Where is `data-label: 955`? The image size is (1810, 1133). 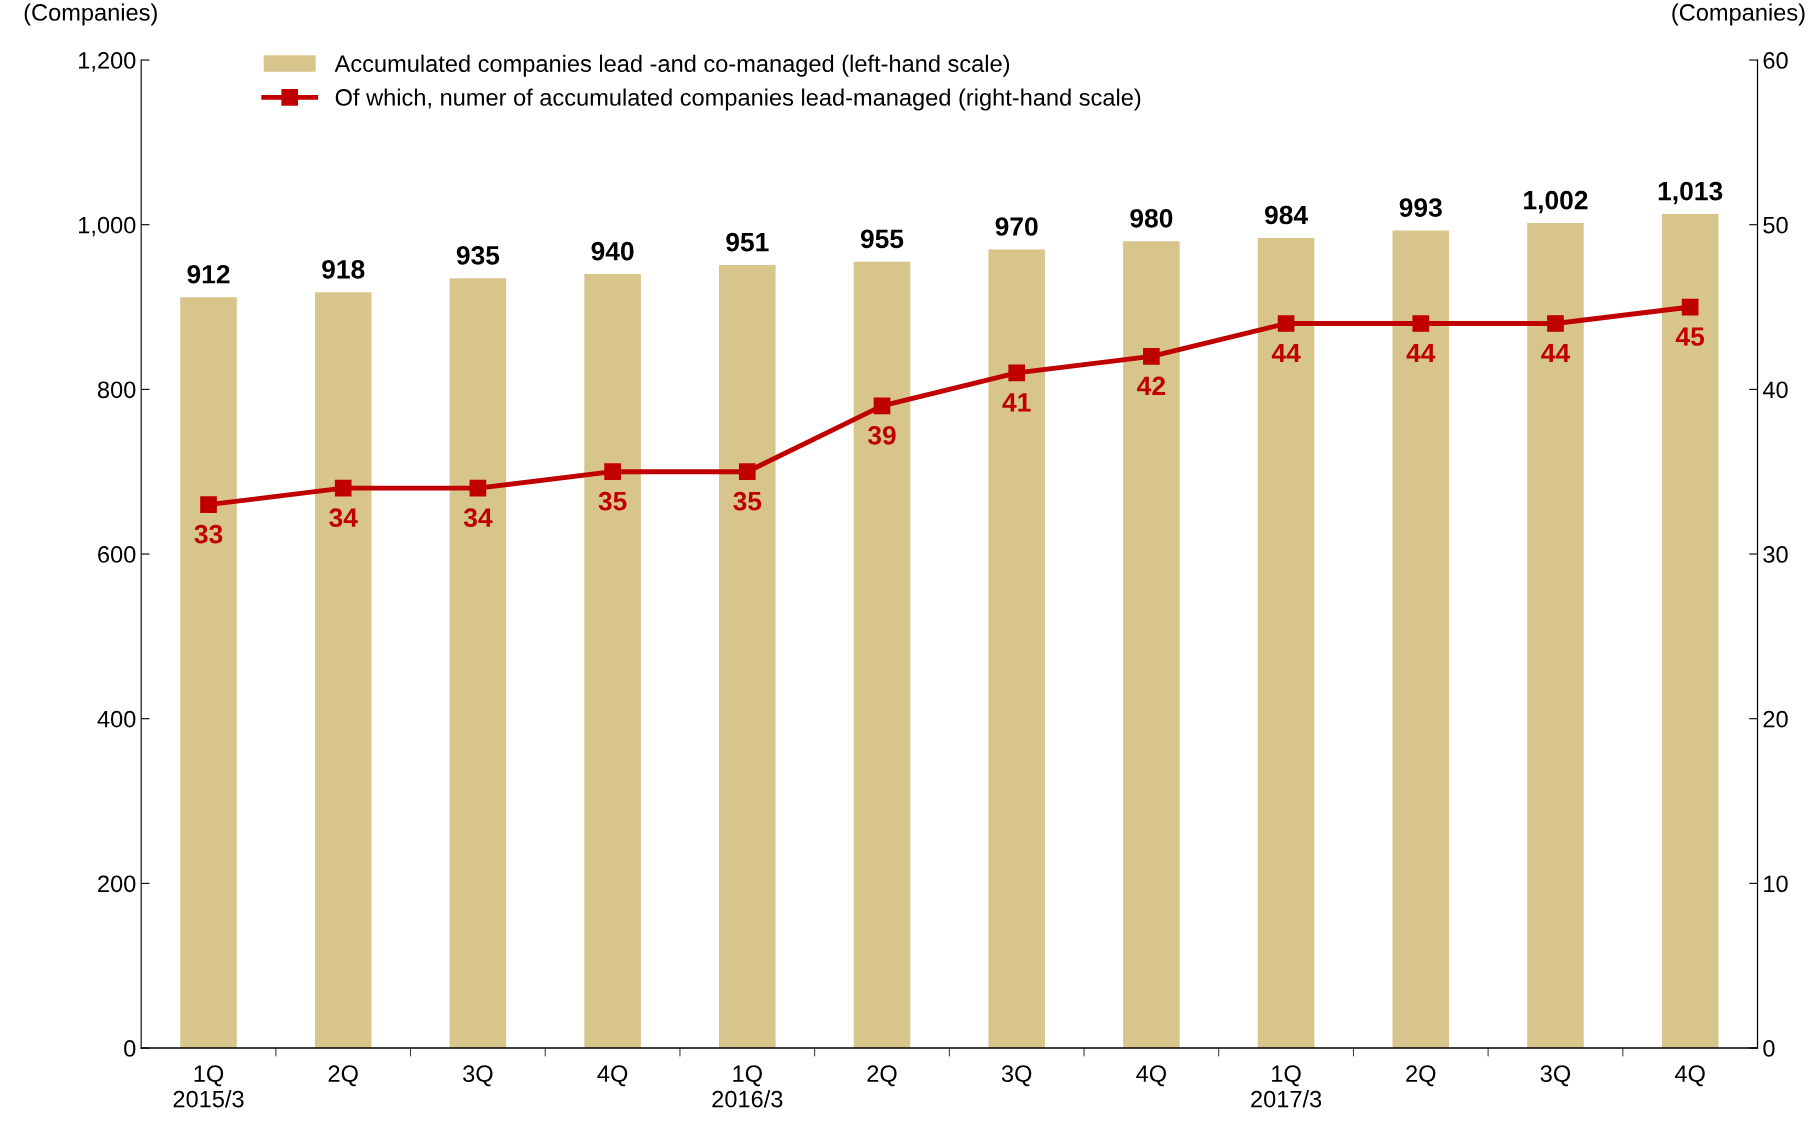
data-label: 955 is located at coordinates (882, 239).